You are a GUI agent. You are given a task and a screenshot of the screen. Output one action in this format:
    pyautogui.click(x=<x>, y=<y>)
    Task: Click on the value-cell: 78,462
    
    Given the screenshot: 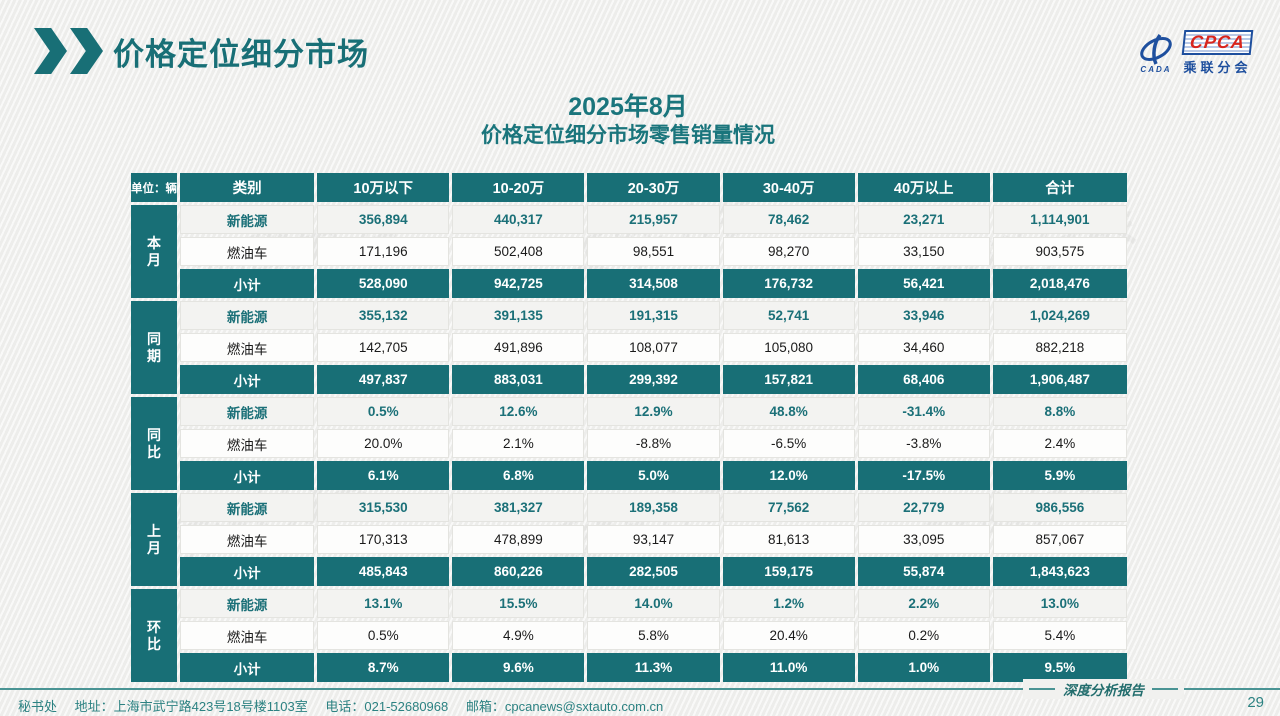 What is the action you would take?
    pyautogui.click(x=788, y=219)
    